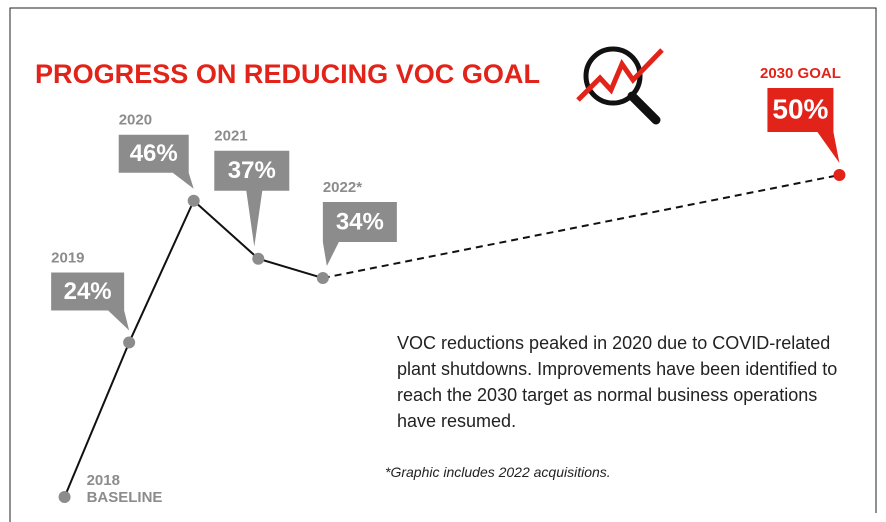 The height and width of the screenshot is (522, 886). Describe the element at coordinates (342, 187) in the screenshot. I see `point-label: 2022*` at that location.